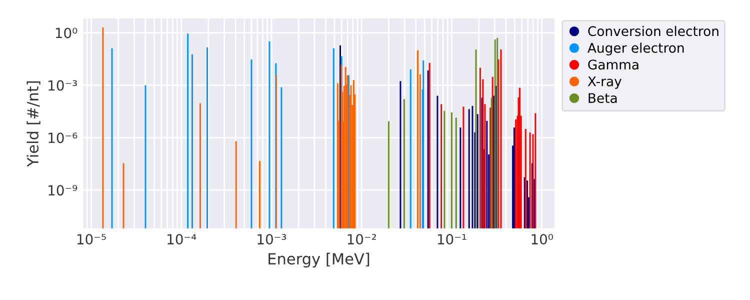 The image size is (750, 300). I want to click on legend-label: Gamma, so click(613, 65).